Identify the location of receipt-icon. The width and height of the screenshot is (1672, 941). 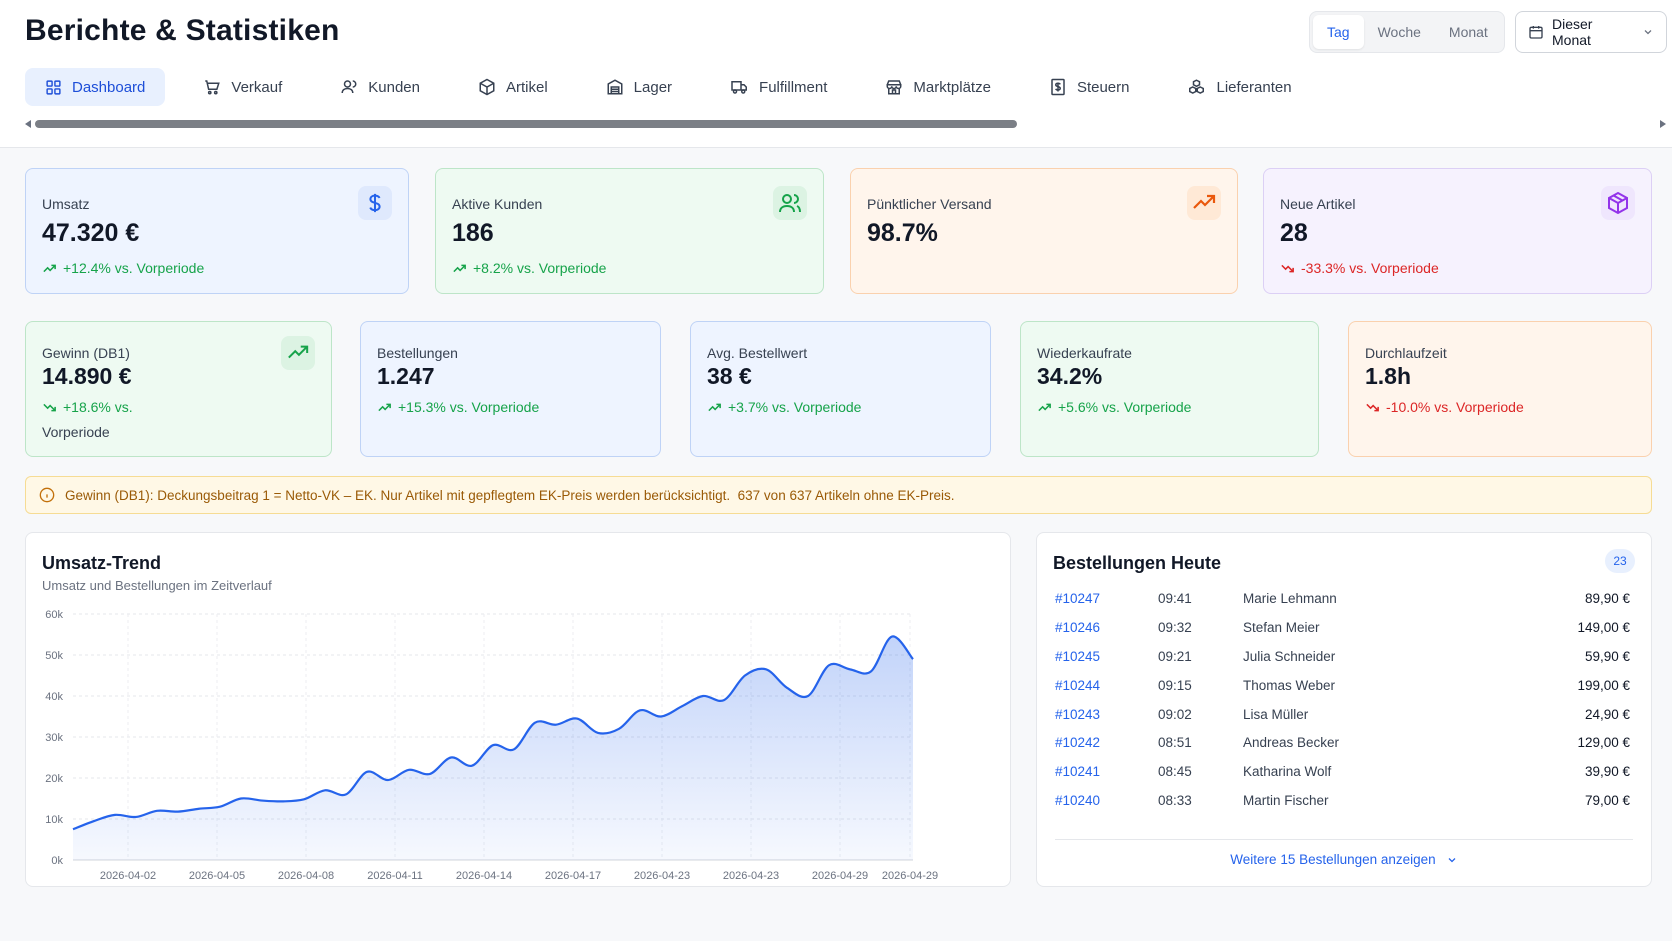
(1058, 87).